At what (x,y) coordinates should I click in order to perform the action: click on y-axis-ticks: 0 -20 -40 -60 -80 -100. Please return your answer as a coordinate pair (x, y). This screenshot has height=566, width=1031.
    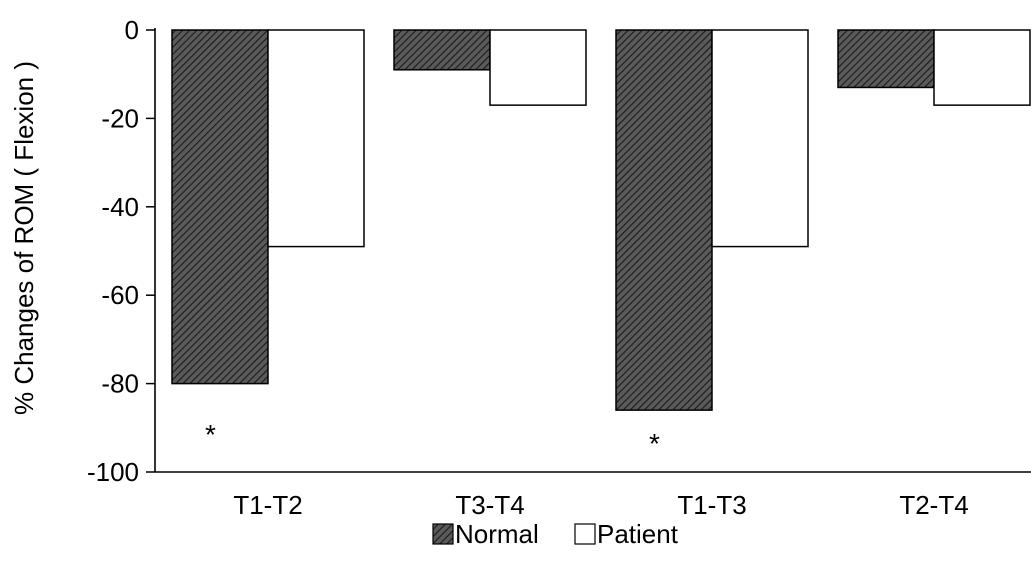
    Looking at the image, I should click on (121, 251).